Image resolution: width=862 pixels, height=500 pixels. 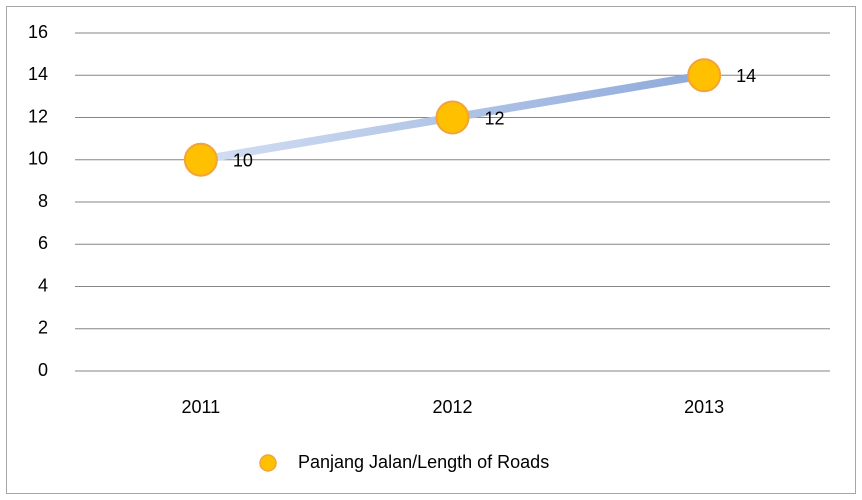 I want to click on data-label: 12, so click(x=495, y=118).